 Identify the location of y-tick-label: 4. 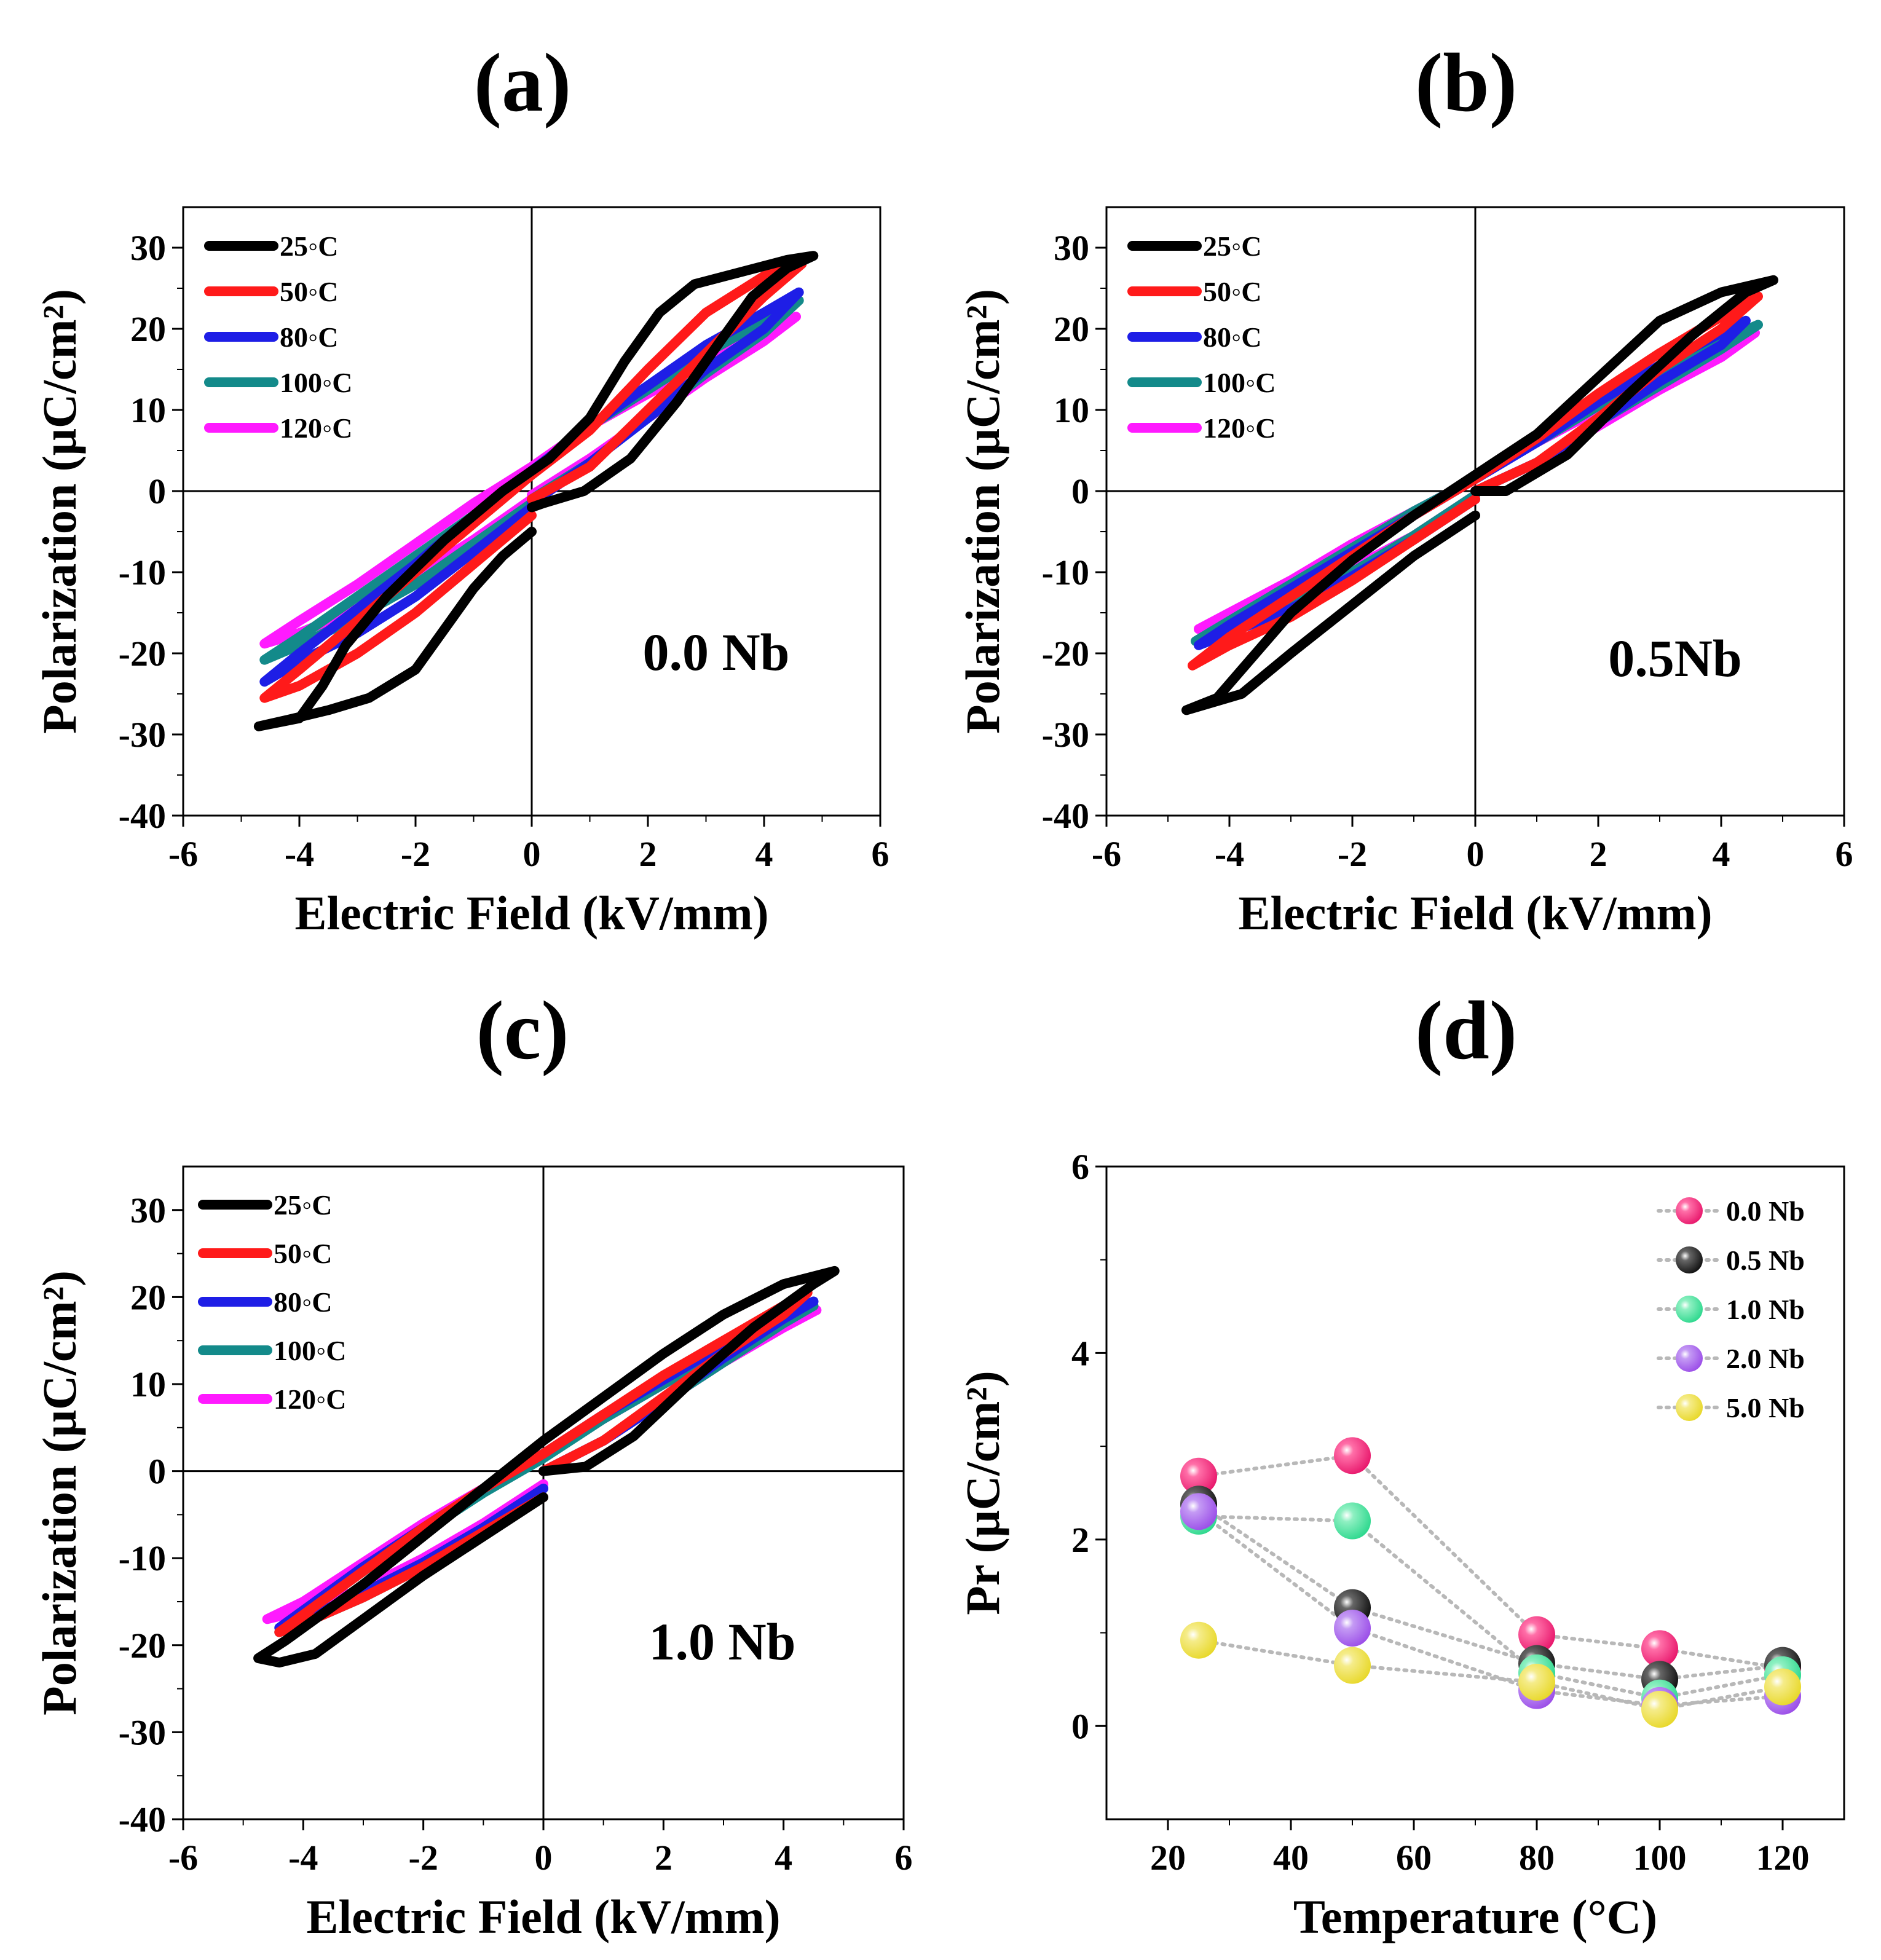
(1080, 1353).